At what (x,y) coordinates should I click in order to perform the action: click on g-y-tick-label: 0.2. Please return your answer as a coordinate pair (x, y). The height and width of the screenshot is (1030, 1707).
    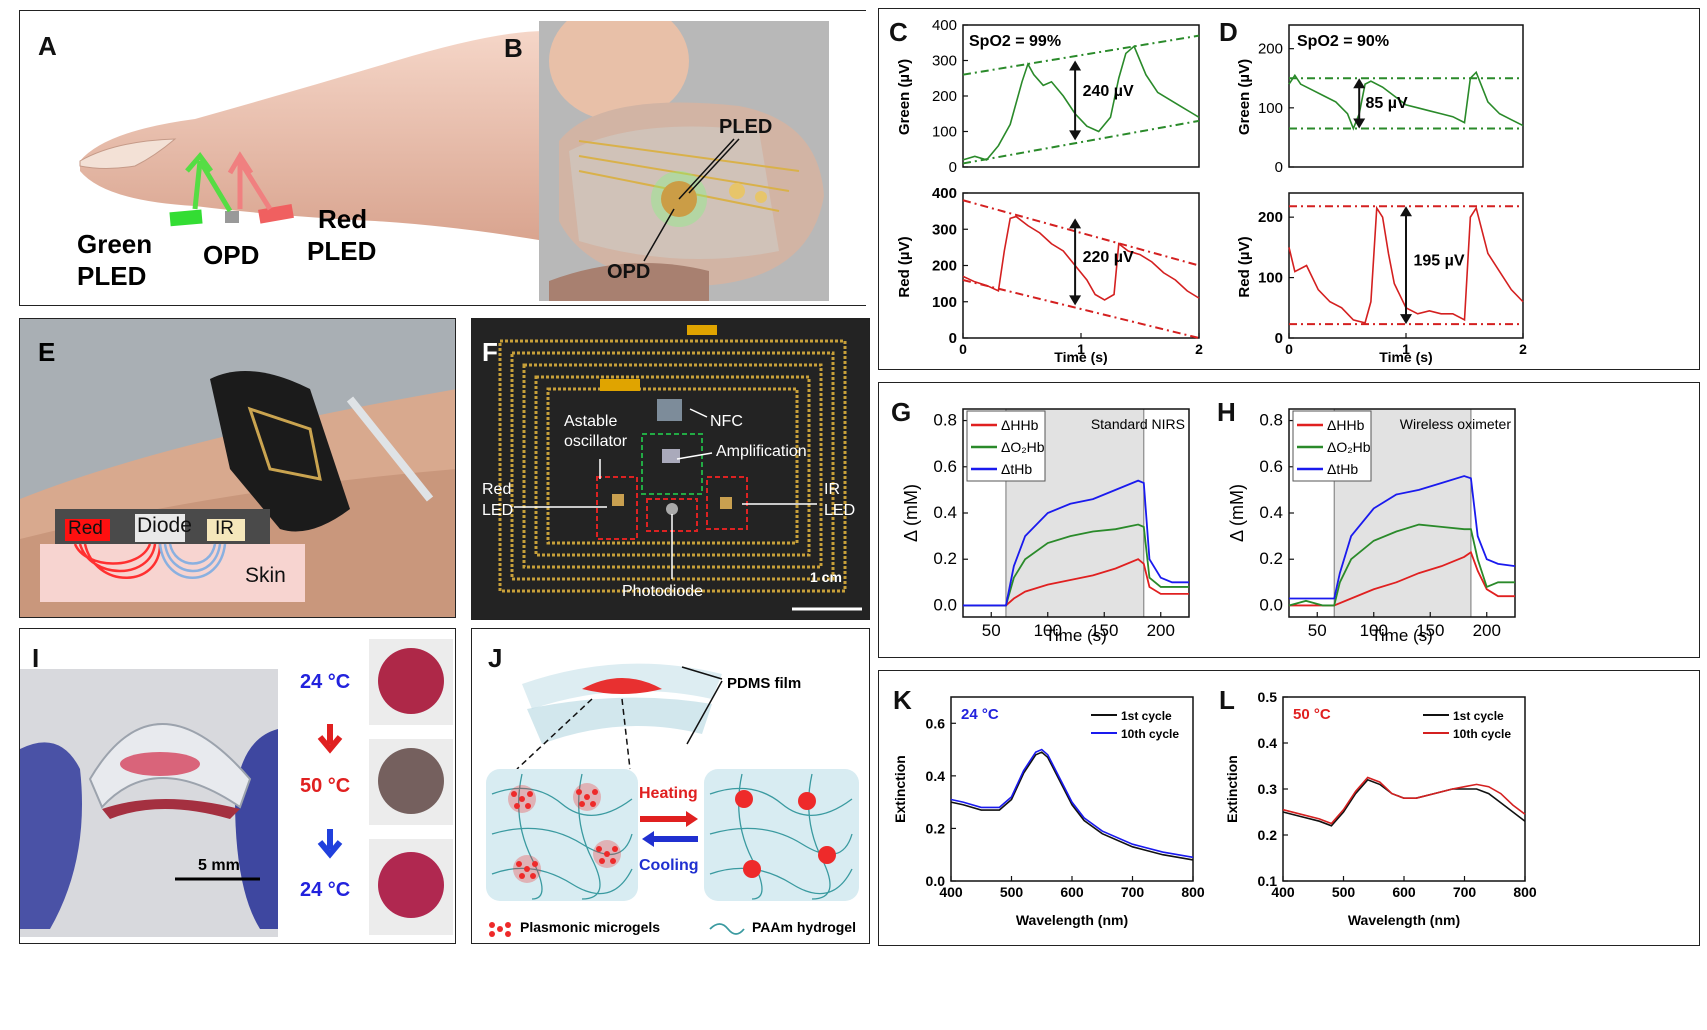
    Looking at the image, I should click on (945, 558).